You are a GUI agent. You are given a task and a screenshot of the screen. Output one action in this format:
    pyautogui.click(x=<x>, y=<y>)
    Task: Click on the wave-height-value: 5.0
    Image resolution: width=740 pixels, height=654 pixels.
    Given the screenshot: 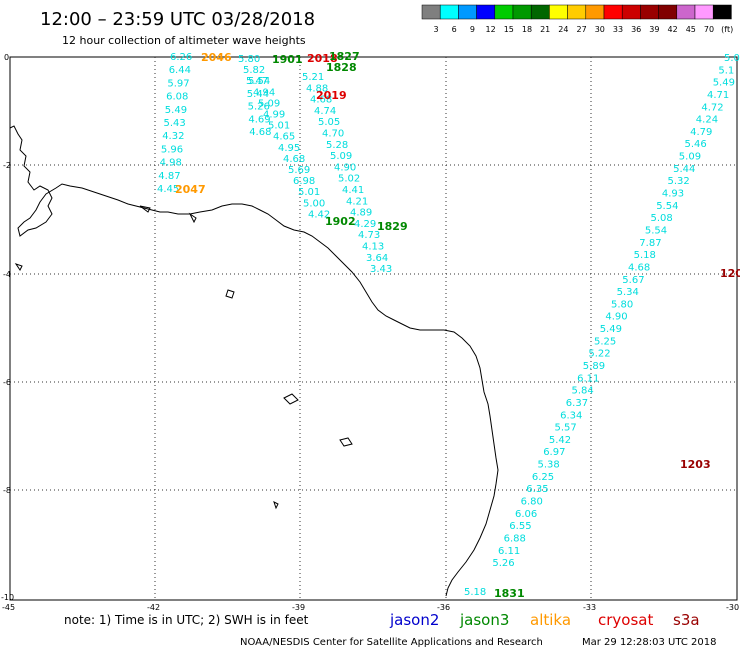 What is the action you would take?
    pyautogui.click(x=732, y=58)
    